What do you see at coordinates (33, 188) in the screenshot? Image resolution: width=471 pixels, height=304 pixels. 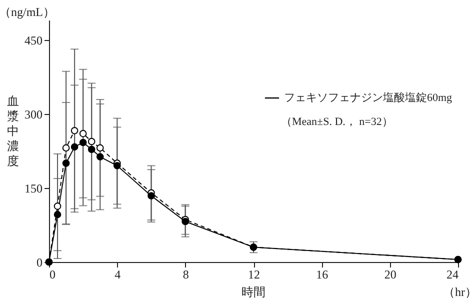 I see `y-tick-label: 150` at bounding box center [33, 188].